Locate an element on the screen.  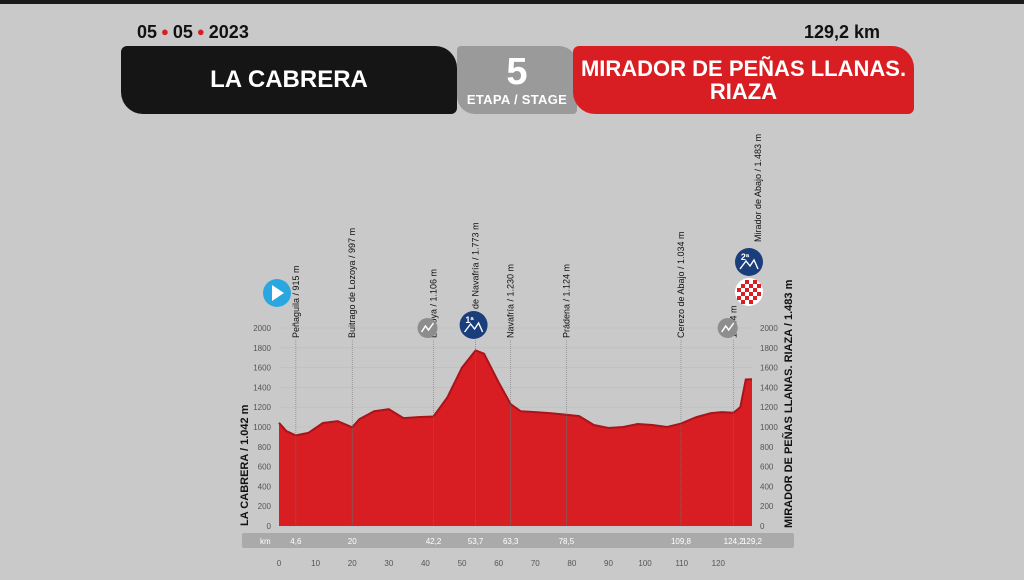
km-row-value: 53,7 is located at coordinates (476, 541).